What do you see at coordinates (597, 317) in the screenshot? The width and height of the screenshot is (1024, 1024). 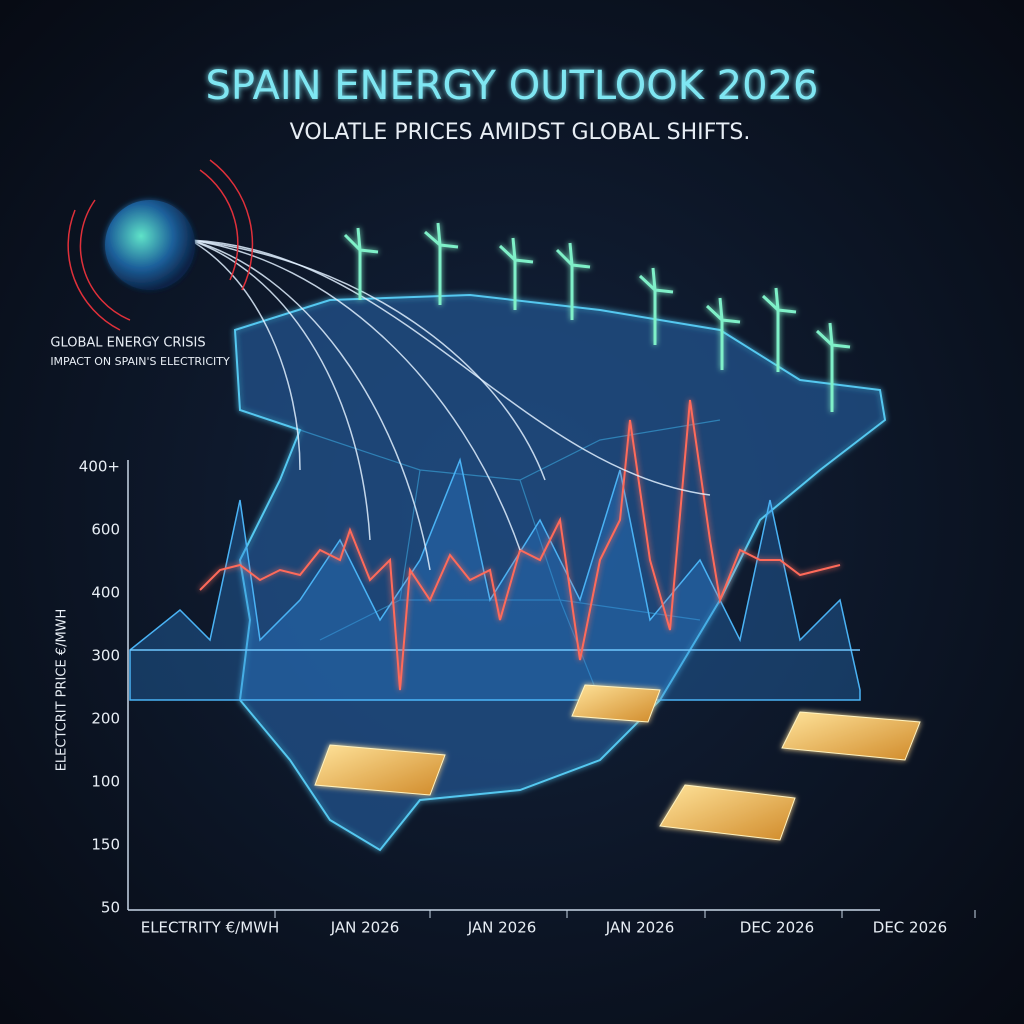 I see `wind-turbines` at bounding box center [597, 317].